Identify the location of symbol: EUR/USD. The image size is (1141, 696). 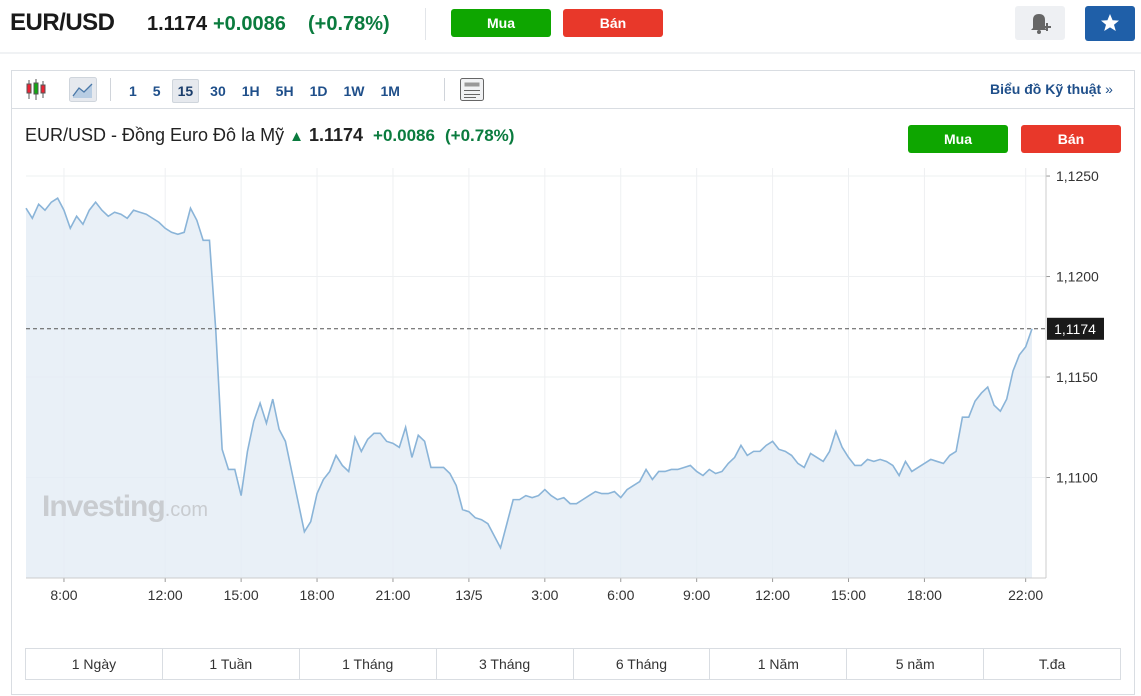
(62, 22).